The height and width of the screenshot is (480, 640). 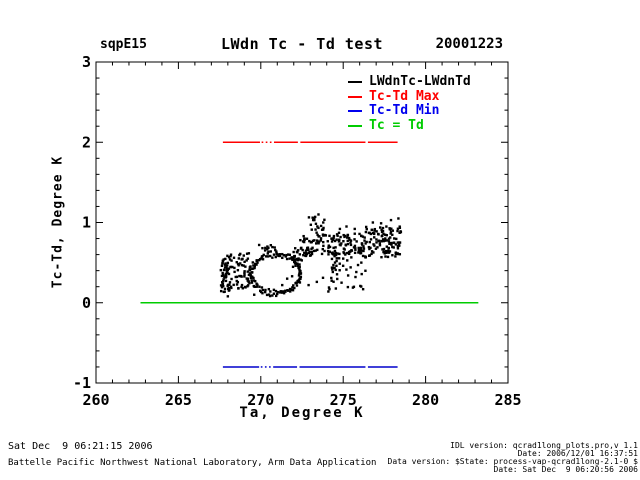 I want to click on plot-date: 20001223, so click(x=469, y=44).